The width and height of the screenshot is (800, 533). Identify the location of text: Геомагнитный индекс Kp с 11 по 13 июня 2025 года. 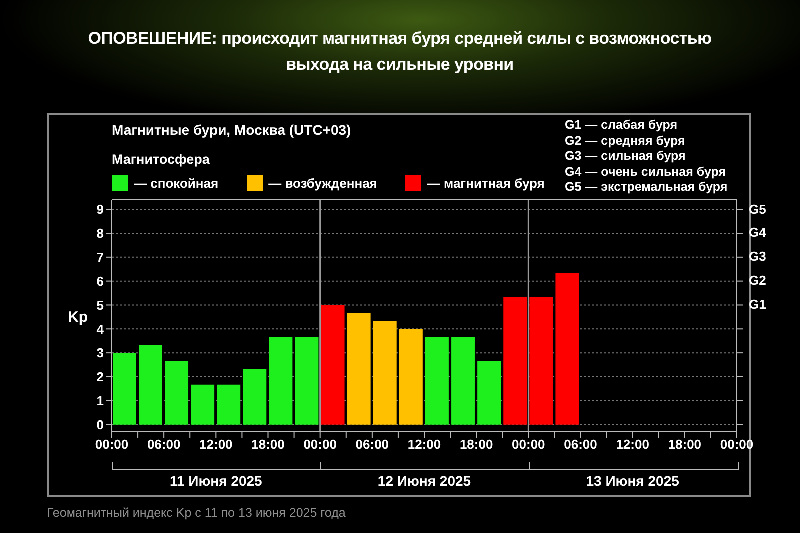
(196, 513).